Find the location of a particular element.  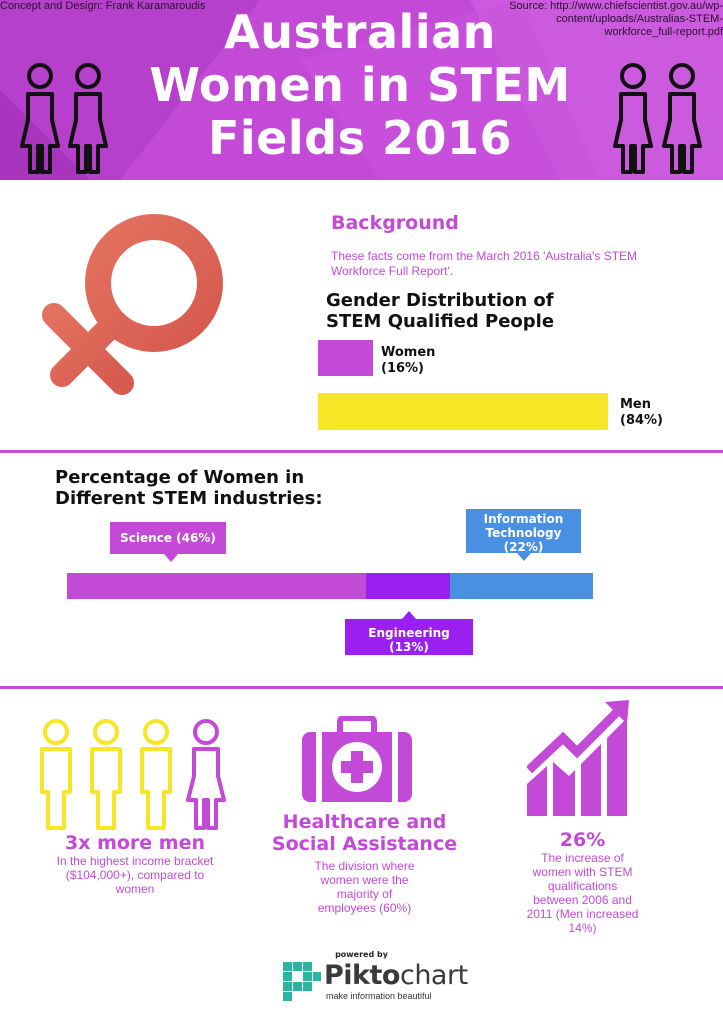

engineering-callout: Engineering (13%) is located at coordinates (409, 633).